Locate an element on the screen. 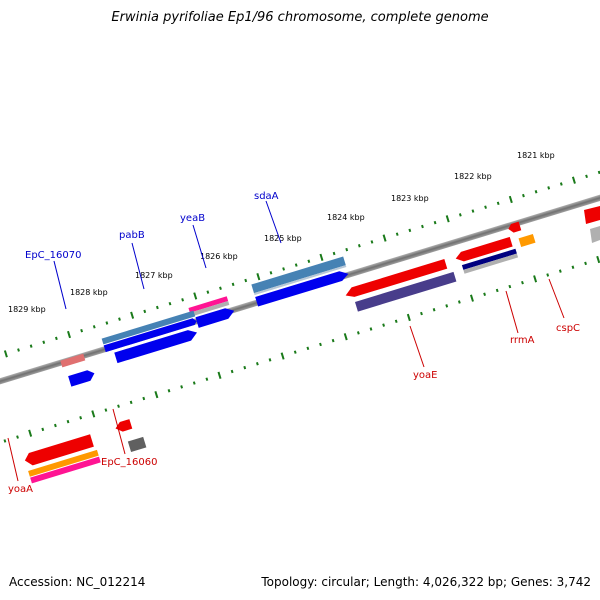 The width and height of the screenshot is (600, 600). gene-yoaE is located at coordinates (405, 291).